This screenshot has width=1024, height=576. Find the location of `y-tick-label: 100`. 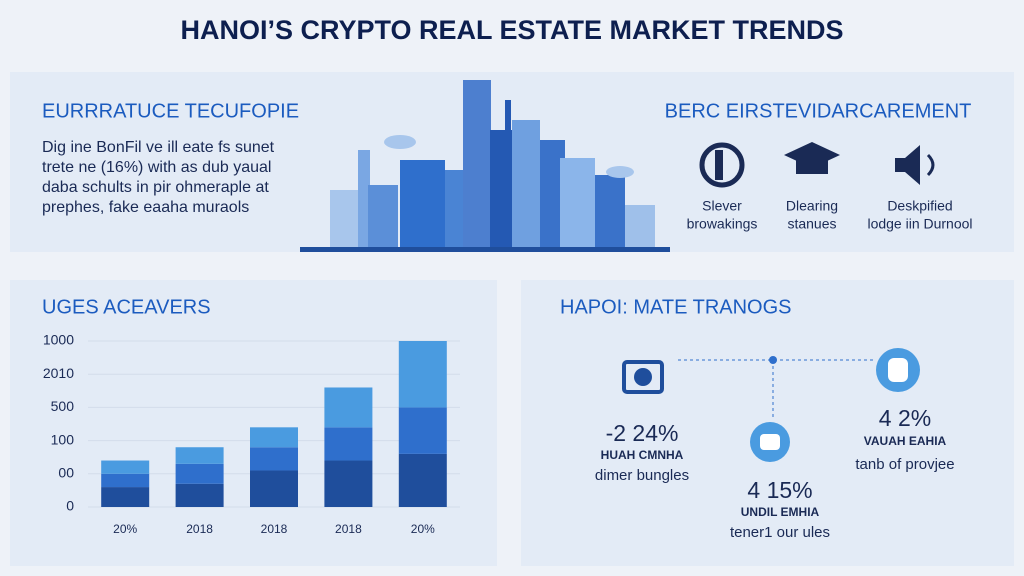

y-tick-label: 100 is located at coordinates (63, 439).